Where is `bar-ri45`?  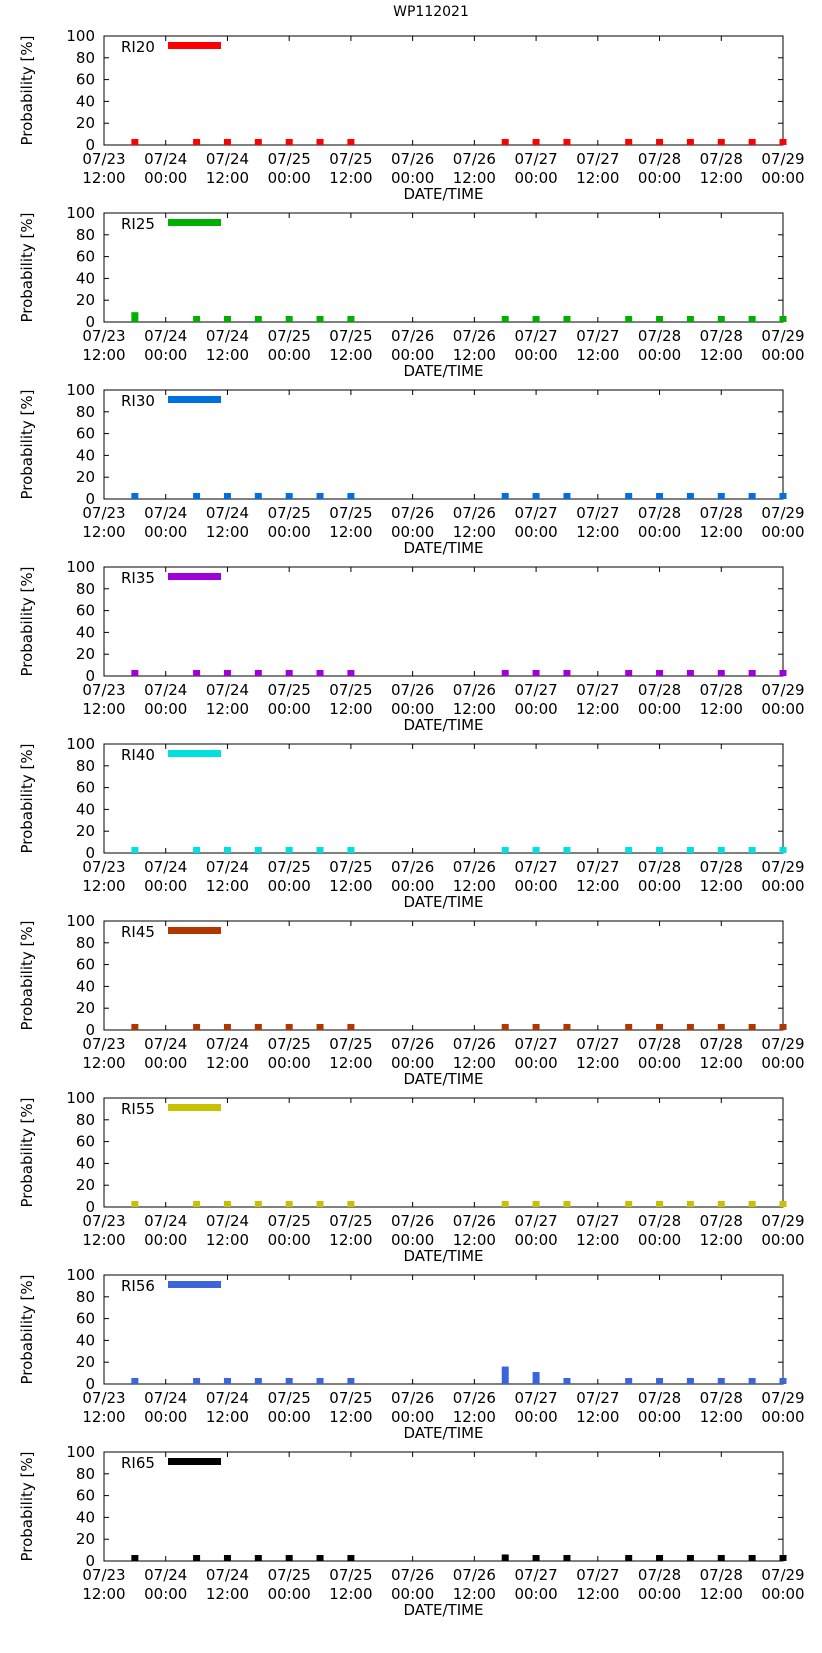
bar-ri45 is located at coordinates (505, 1027).